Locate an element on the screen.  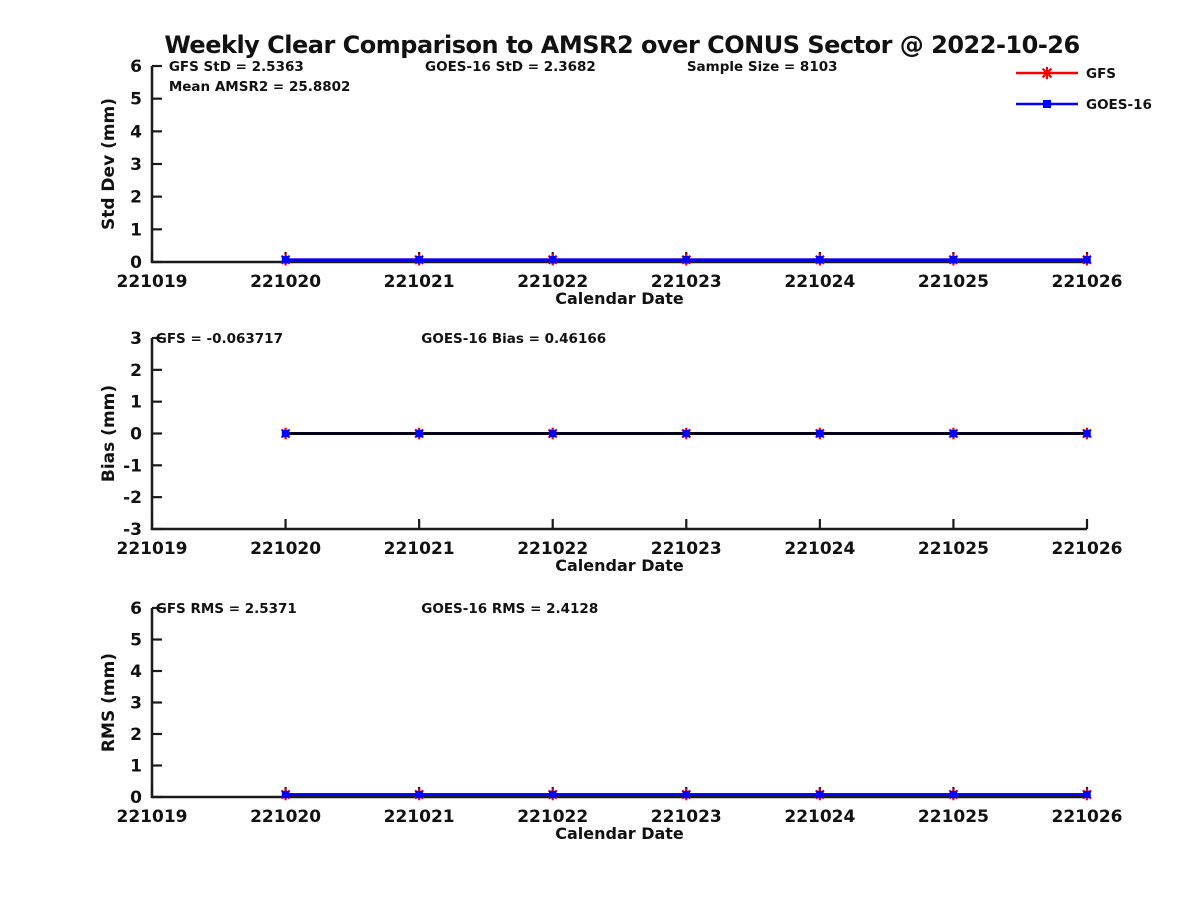
legend-item-goes16: GOES-16 is located at coordinates (1084, 105).